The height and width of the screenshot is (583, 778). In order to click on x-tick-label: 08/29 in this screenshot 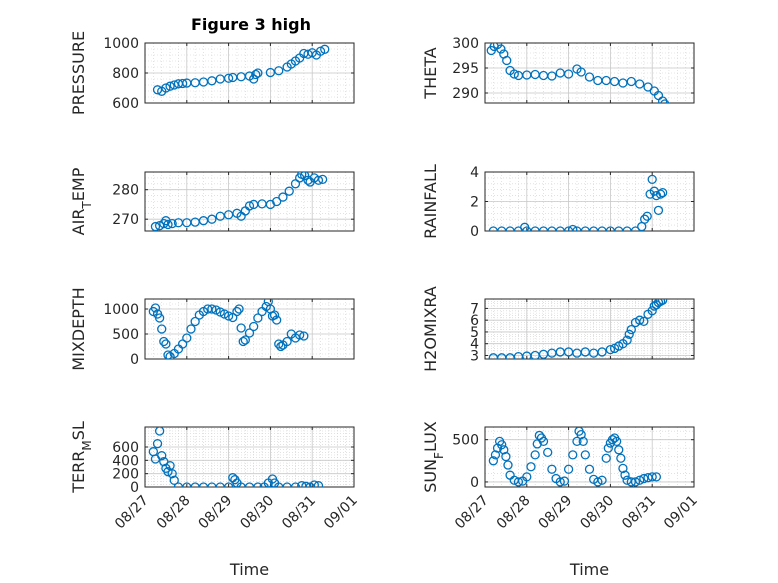, I will do `click(556, 513)`.